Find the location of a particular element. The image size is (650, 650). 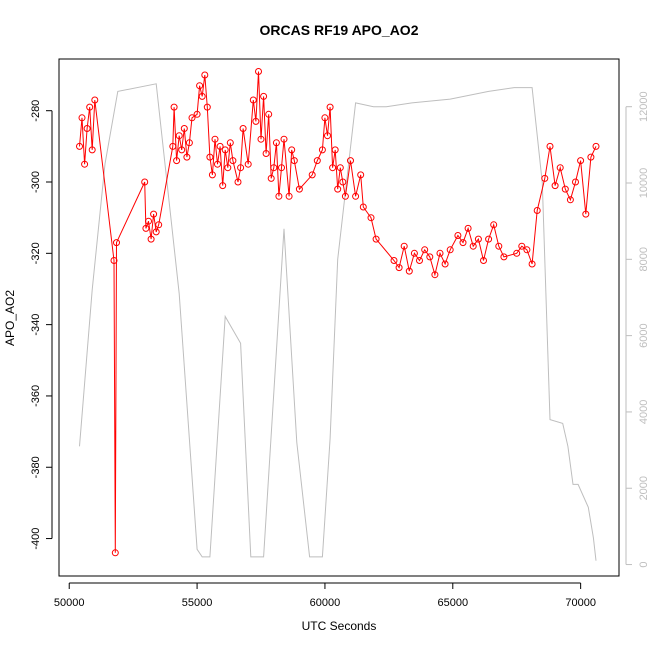

y-tick-label: -380 is located at coordinates (36, 467).